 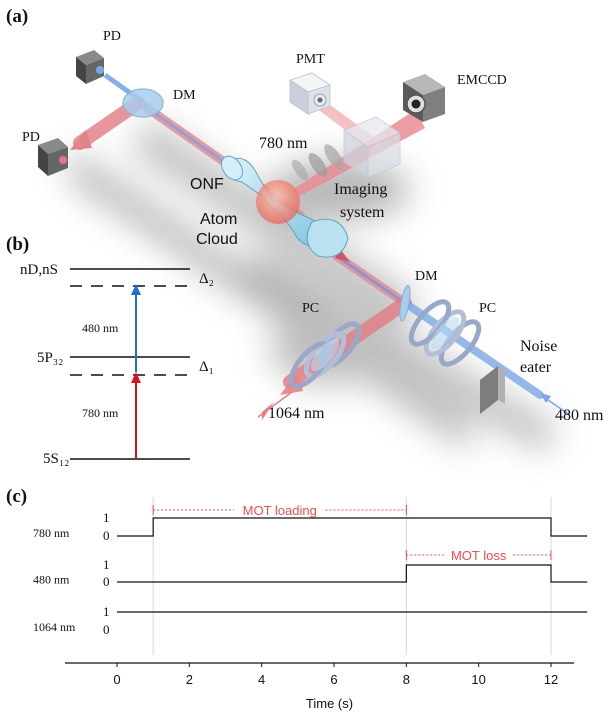 What do you see at coordinates (218, 219) in the screenshot?
I see `label-atom: Atom` at bounding box center [218, 219].